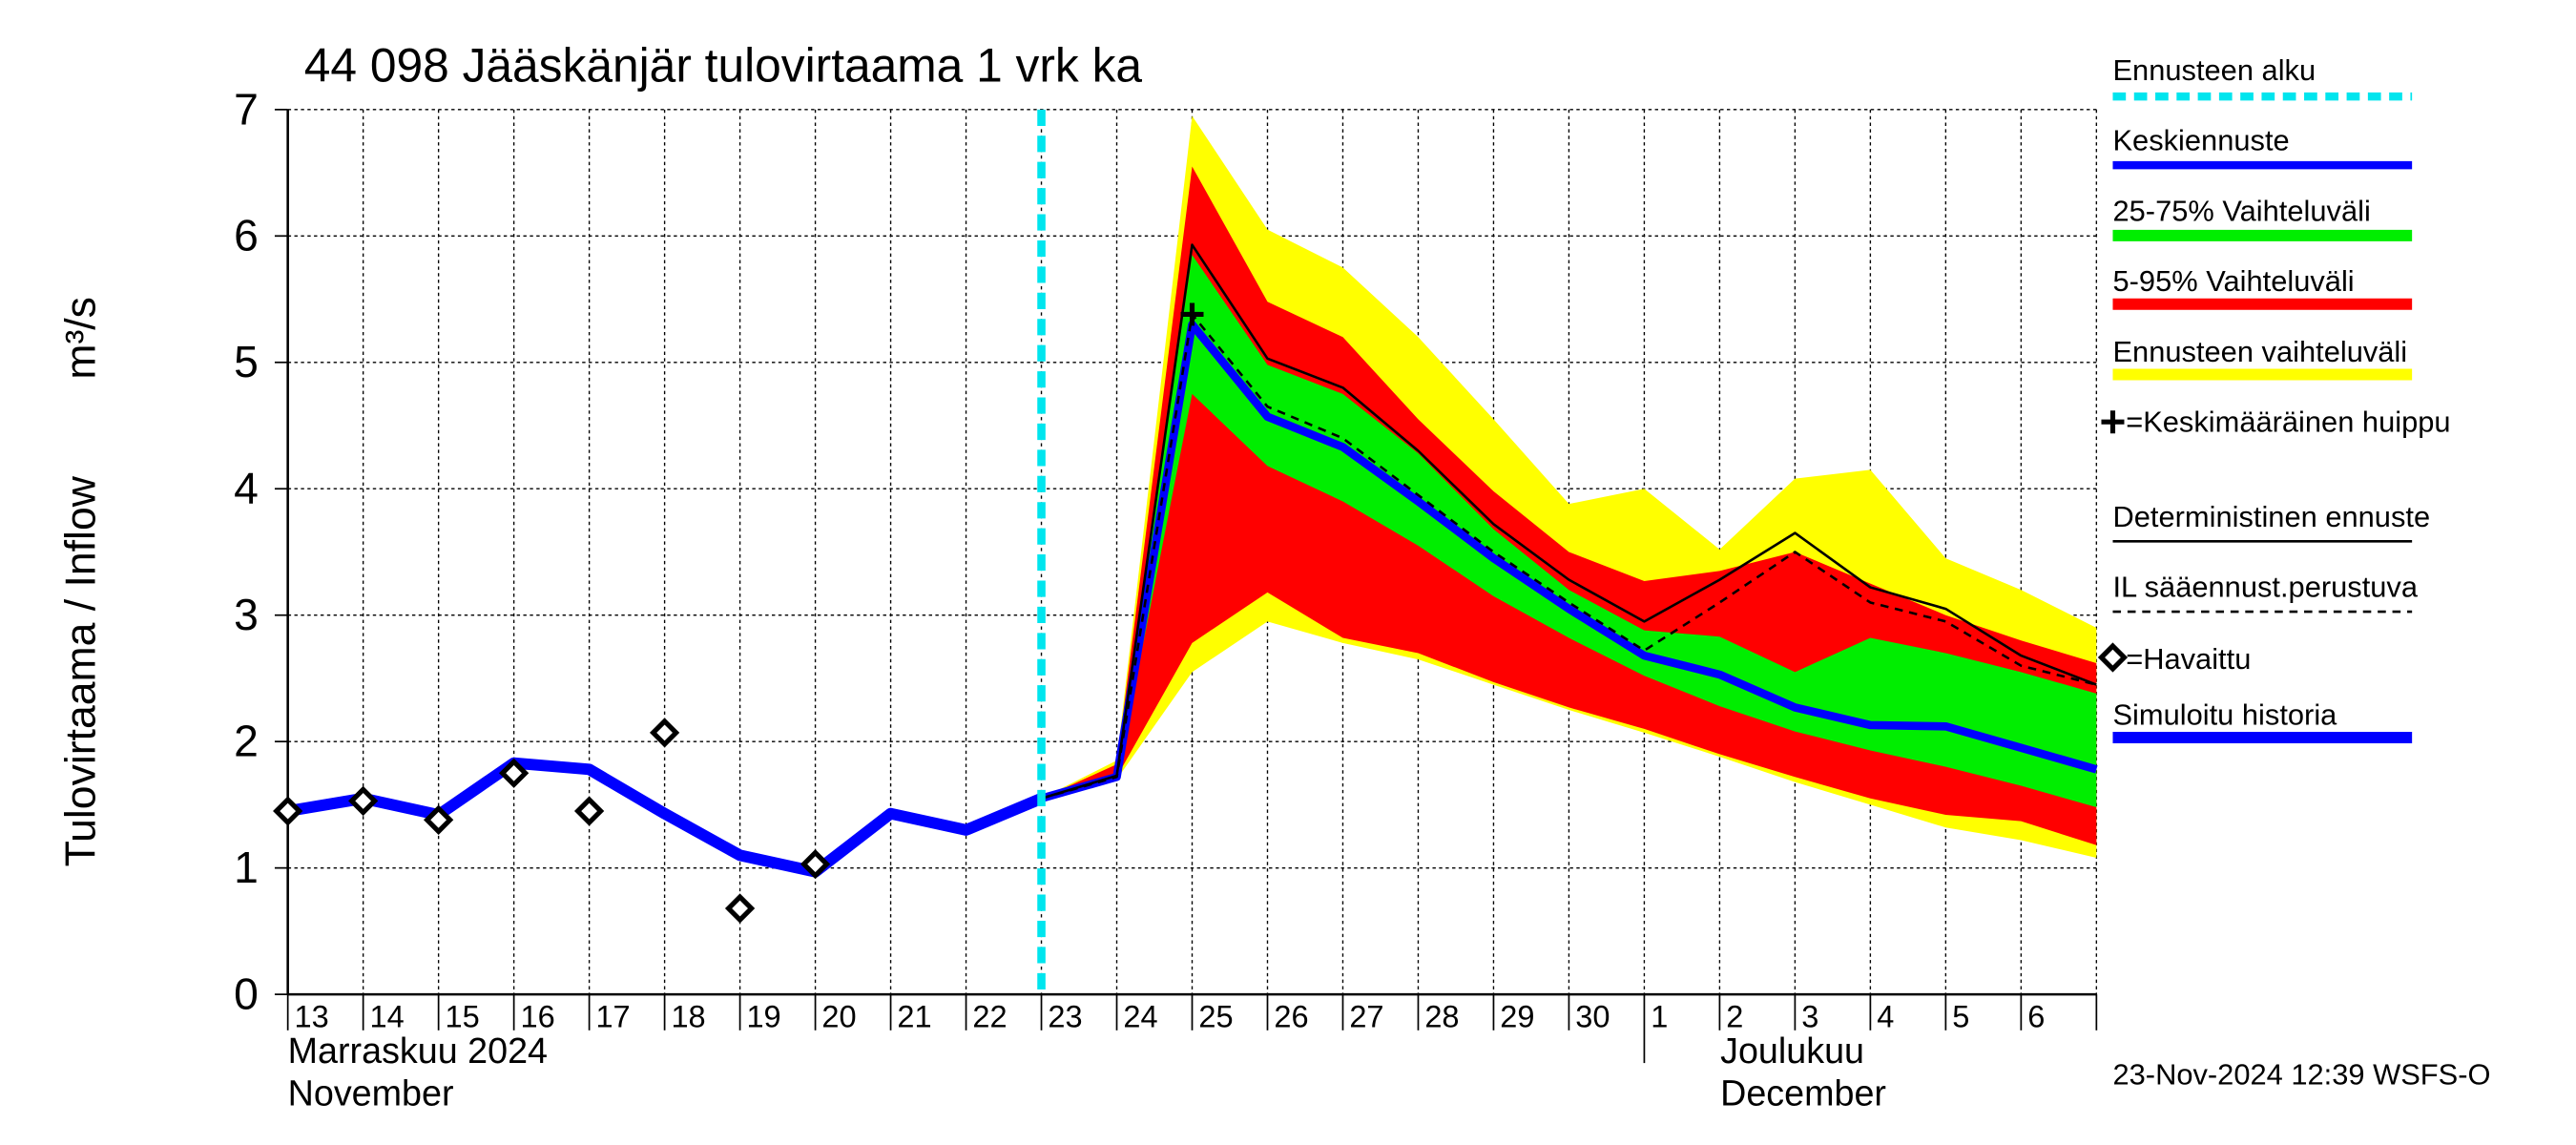 Image resolution: width=2576 pixels, height=1145 pixels. Describe the element at coordinates (1140, 1016) in the screenshot. I see `x-tick-label: 24` at that location.